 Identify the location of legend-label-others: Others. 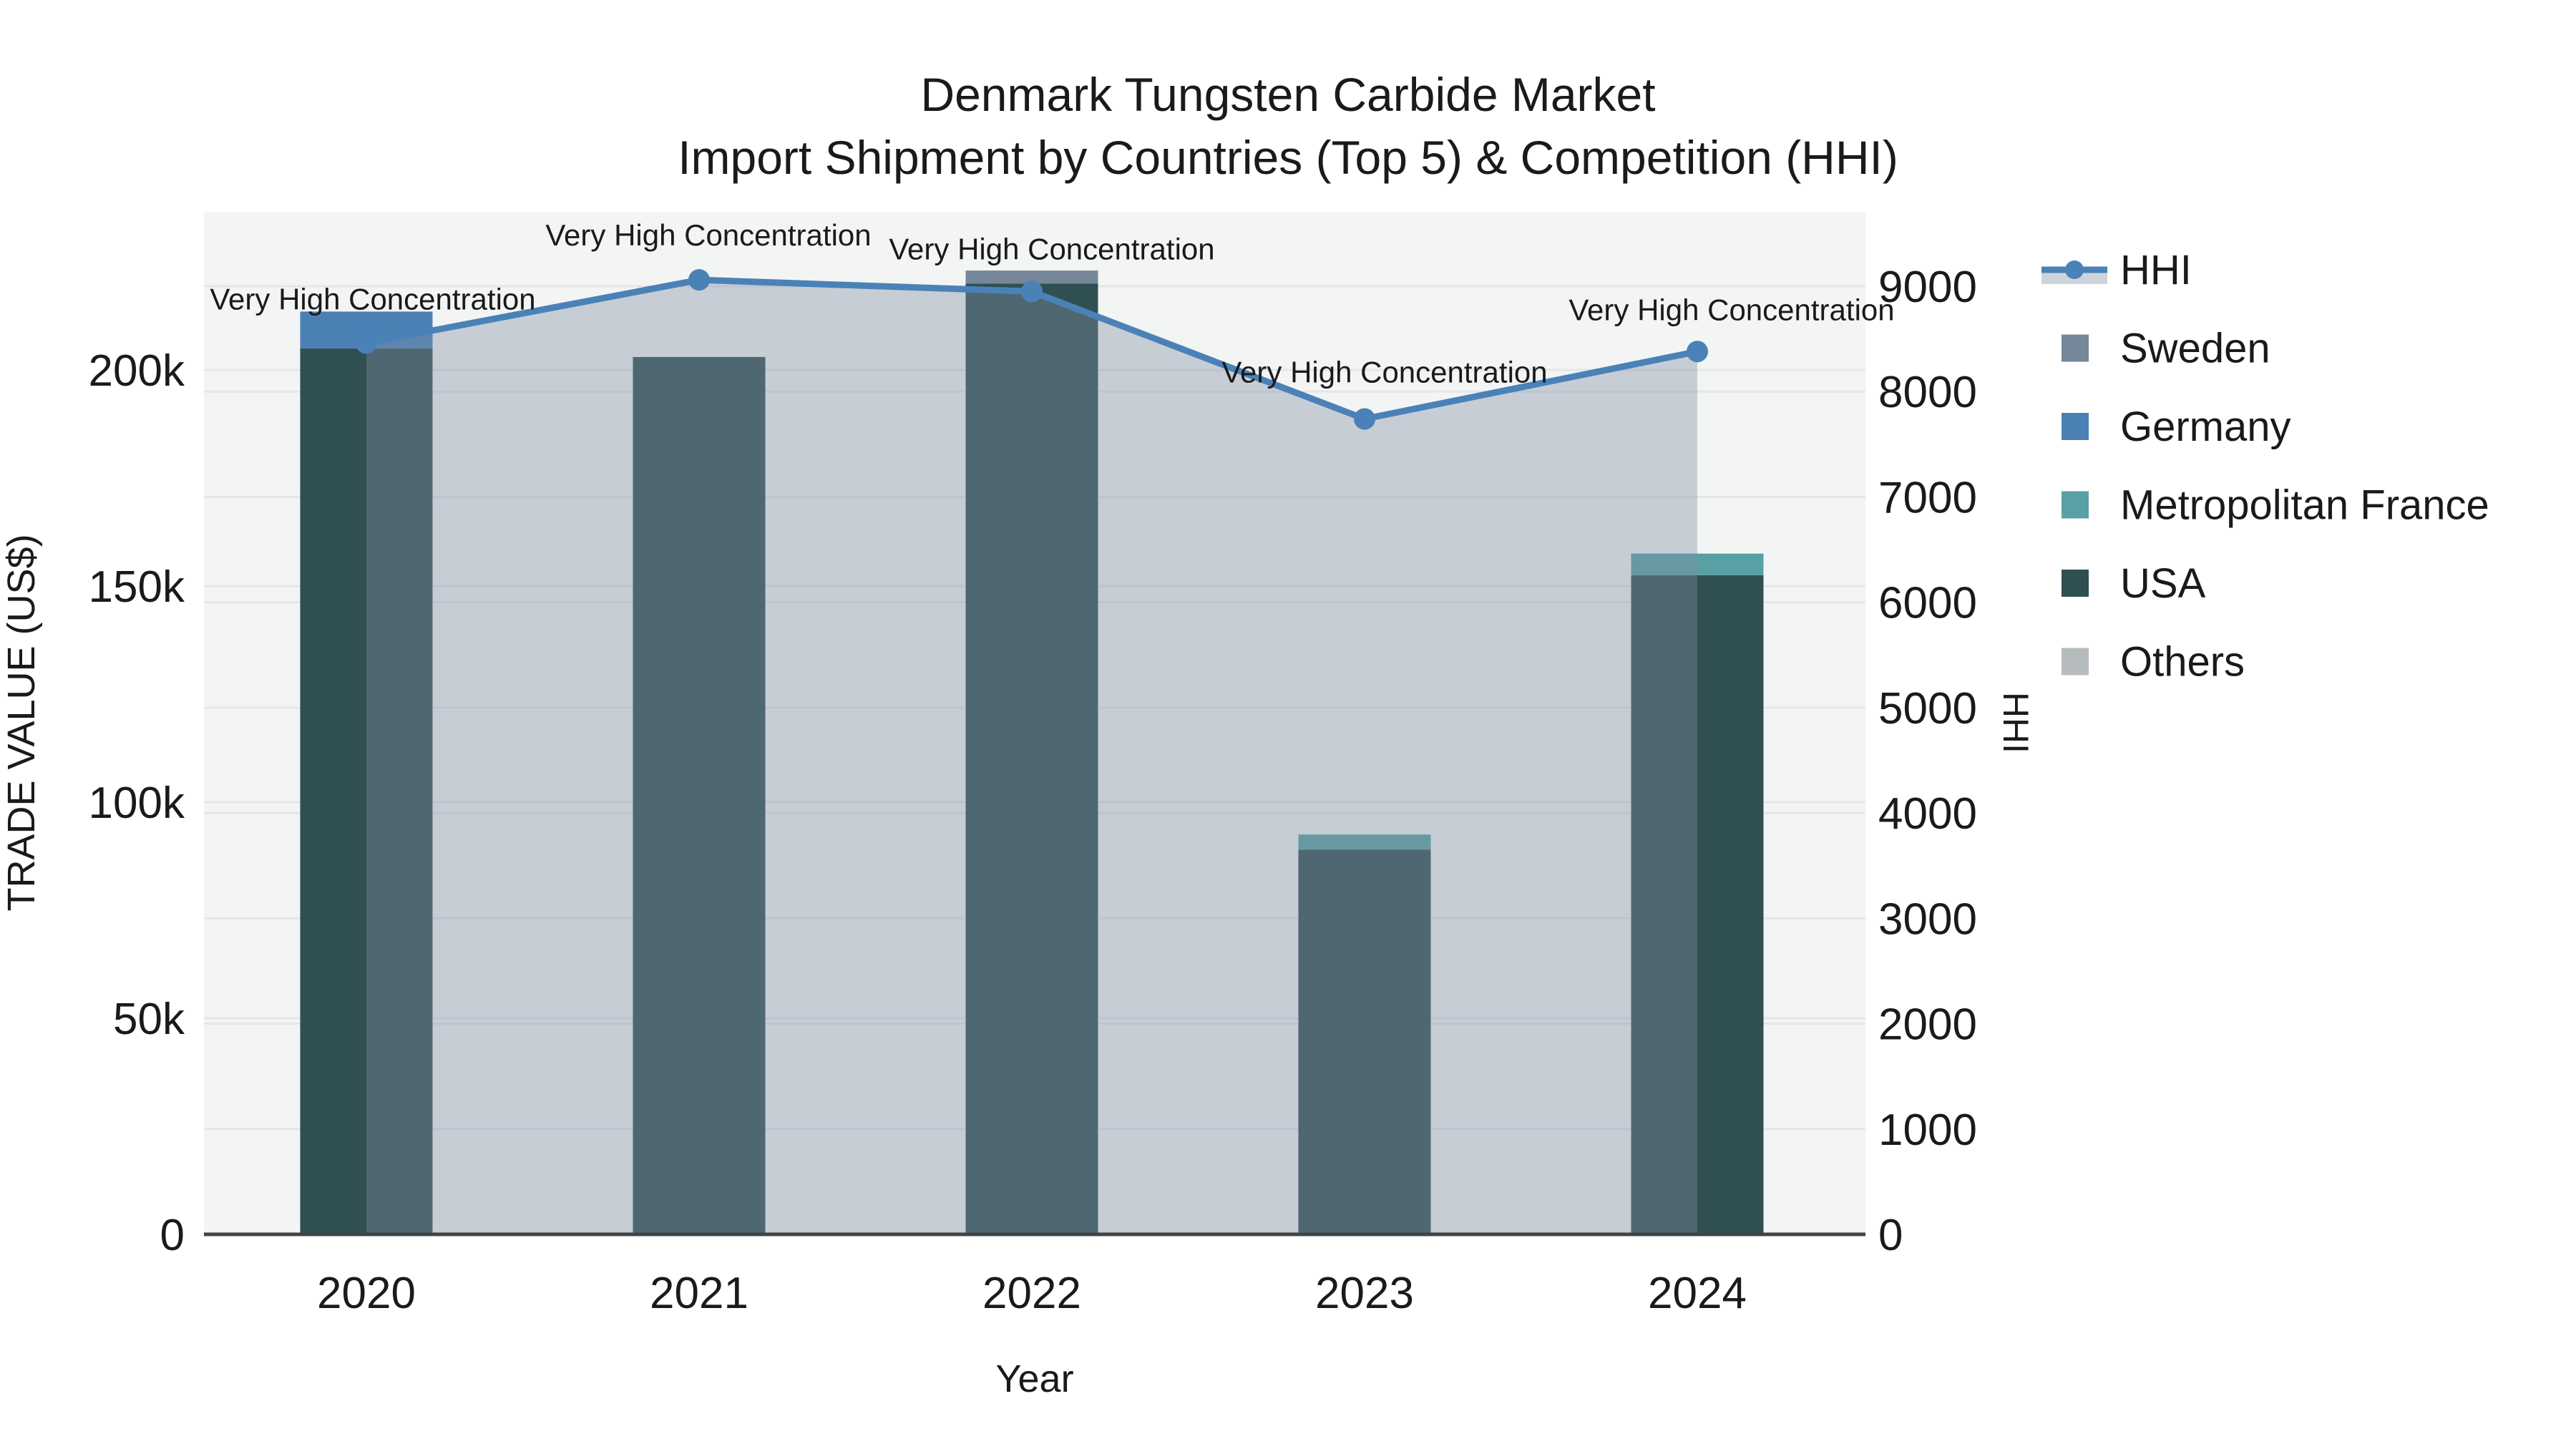
(2182, 662).